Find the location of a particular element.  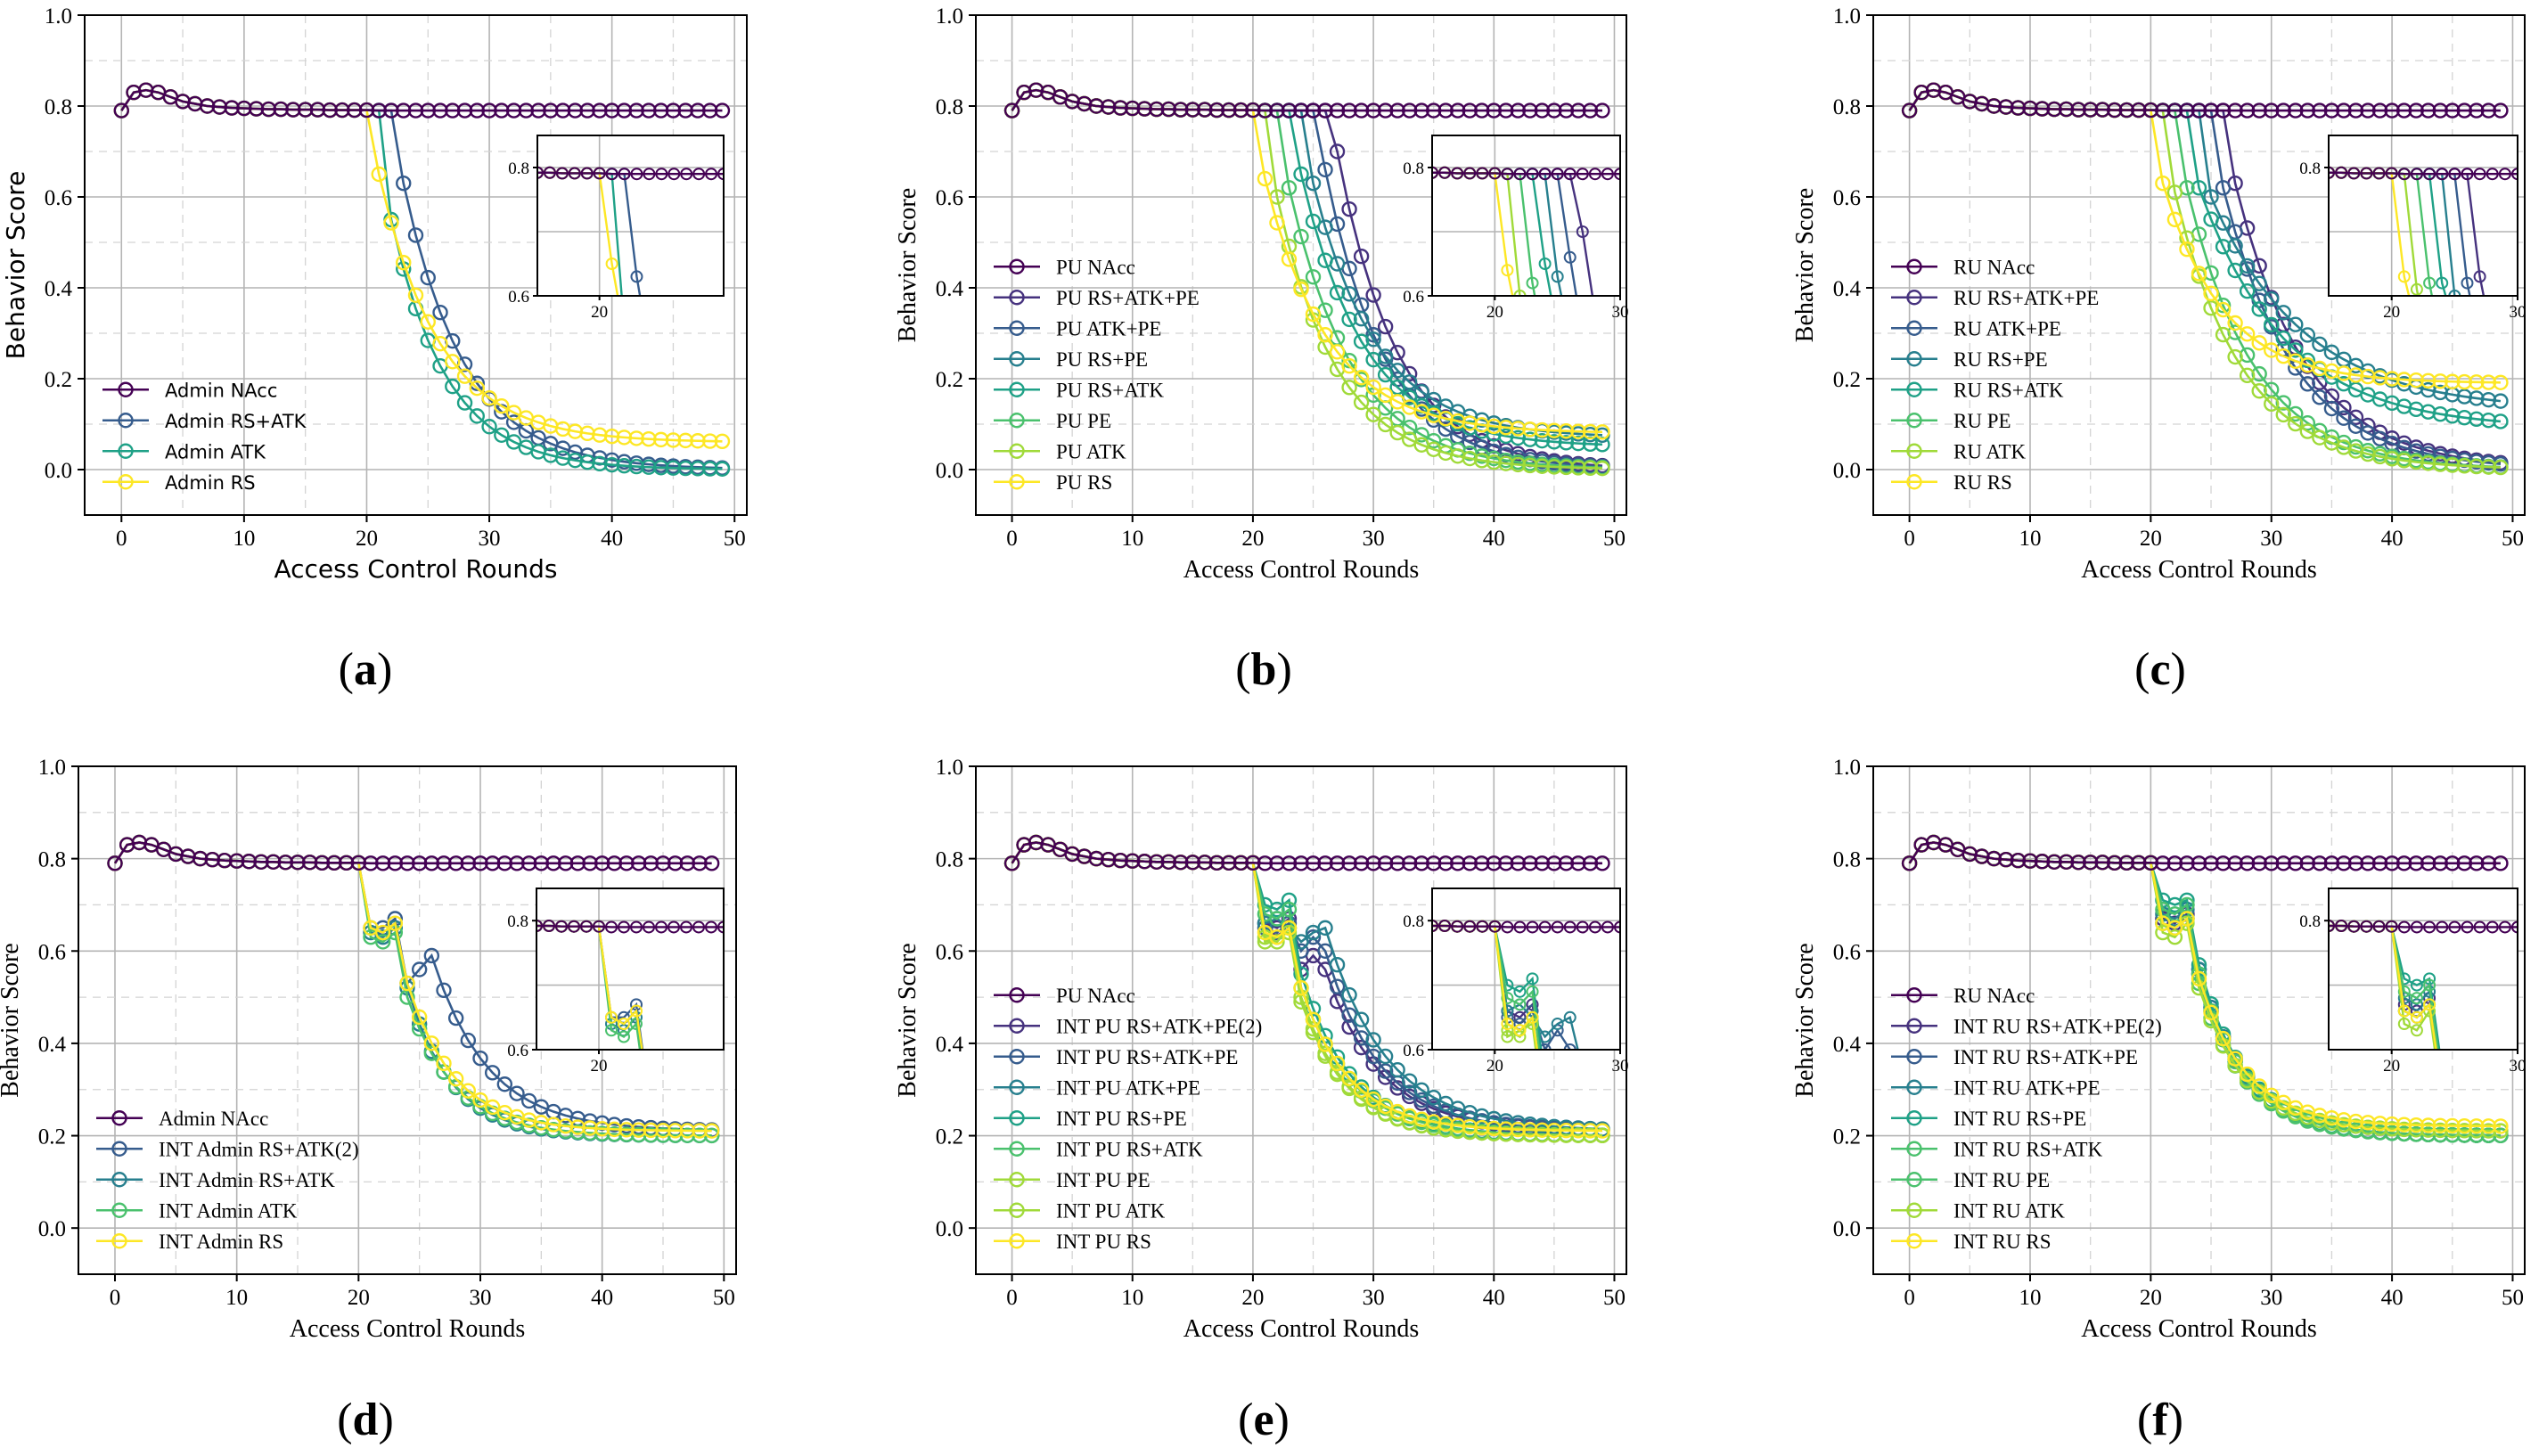

y-tick-label: 0.4 is located at coordinates (1847, 289).